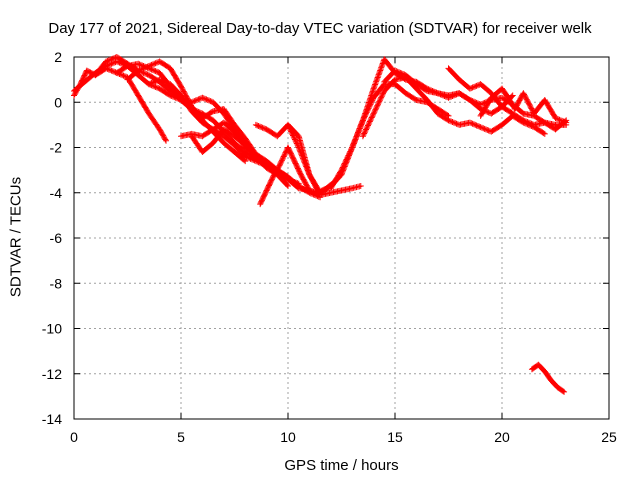  I want to click on y-tick-label: -4, so click(56, 193).